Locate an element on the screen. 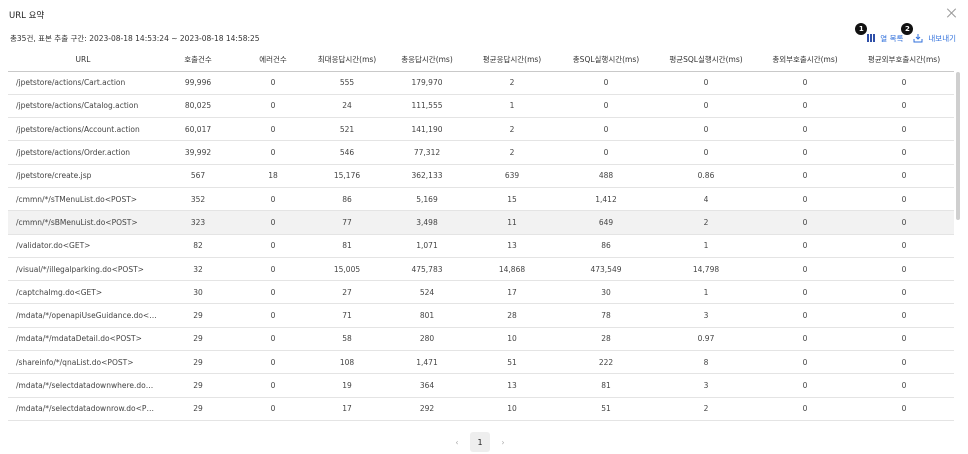  url-cell: /jpetstore/create.jsp is located at coordinates (83, 176).